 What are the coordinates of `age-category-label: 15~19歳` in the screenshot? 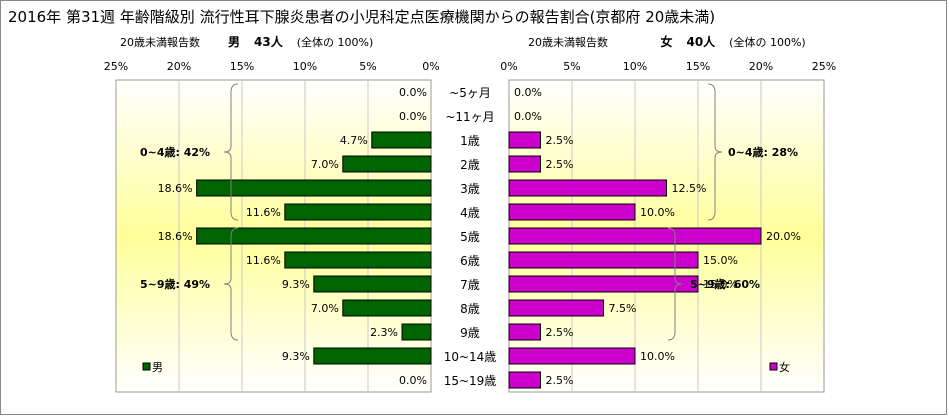 It's located at (470, 381).